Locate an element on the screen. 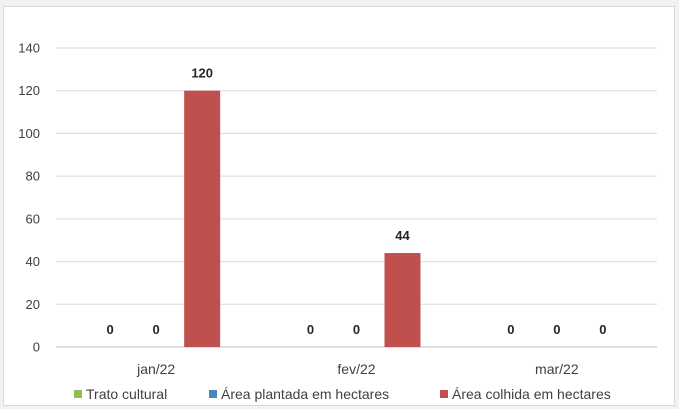 The width and height of the screenshot is (679, 409). data-label-2-0: 120 is located at coordinates (202, 73).